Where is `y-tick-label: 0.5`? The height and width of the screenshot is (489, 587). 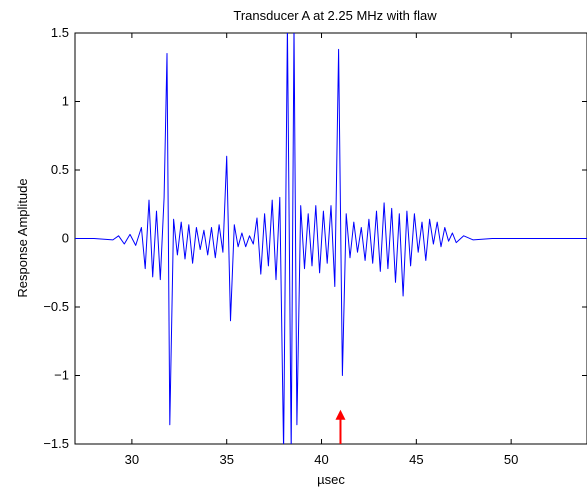 y-tick-label: 0.5 is located at coordinates (60, 169).